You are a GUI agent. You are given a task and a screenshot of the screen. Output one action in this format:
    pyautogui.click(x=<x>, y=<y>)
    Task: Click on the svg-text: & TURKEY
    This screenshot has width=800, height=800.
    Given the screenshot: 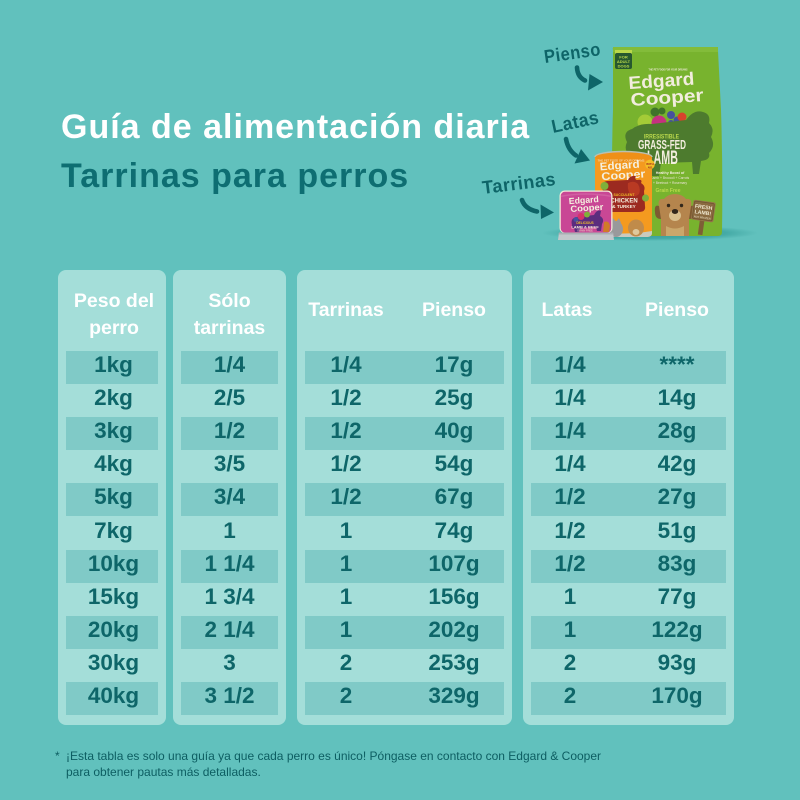 What is the action you would take?
    pyautogui.click(x=623, y=206)
    